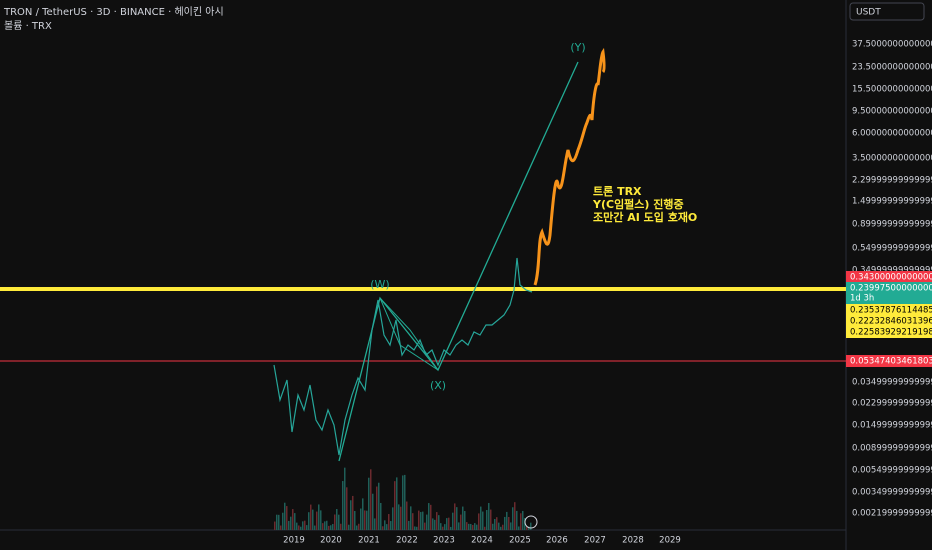 This screenshot has width=932, height=550. I want to click on time-label: 2027, so click(595, 541).